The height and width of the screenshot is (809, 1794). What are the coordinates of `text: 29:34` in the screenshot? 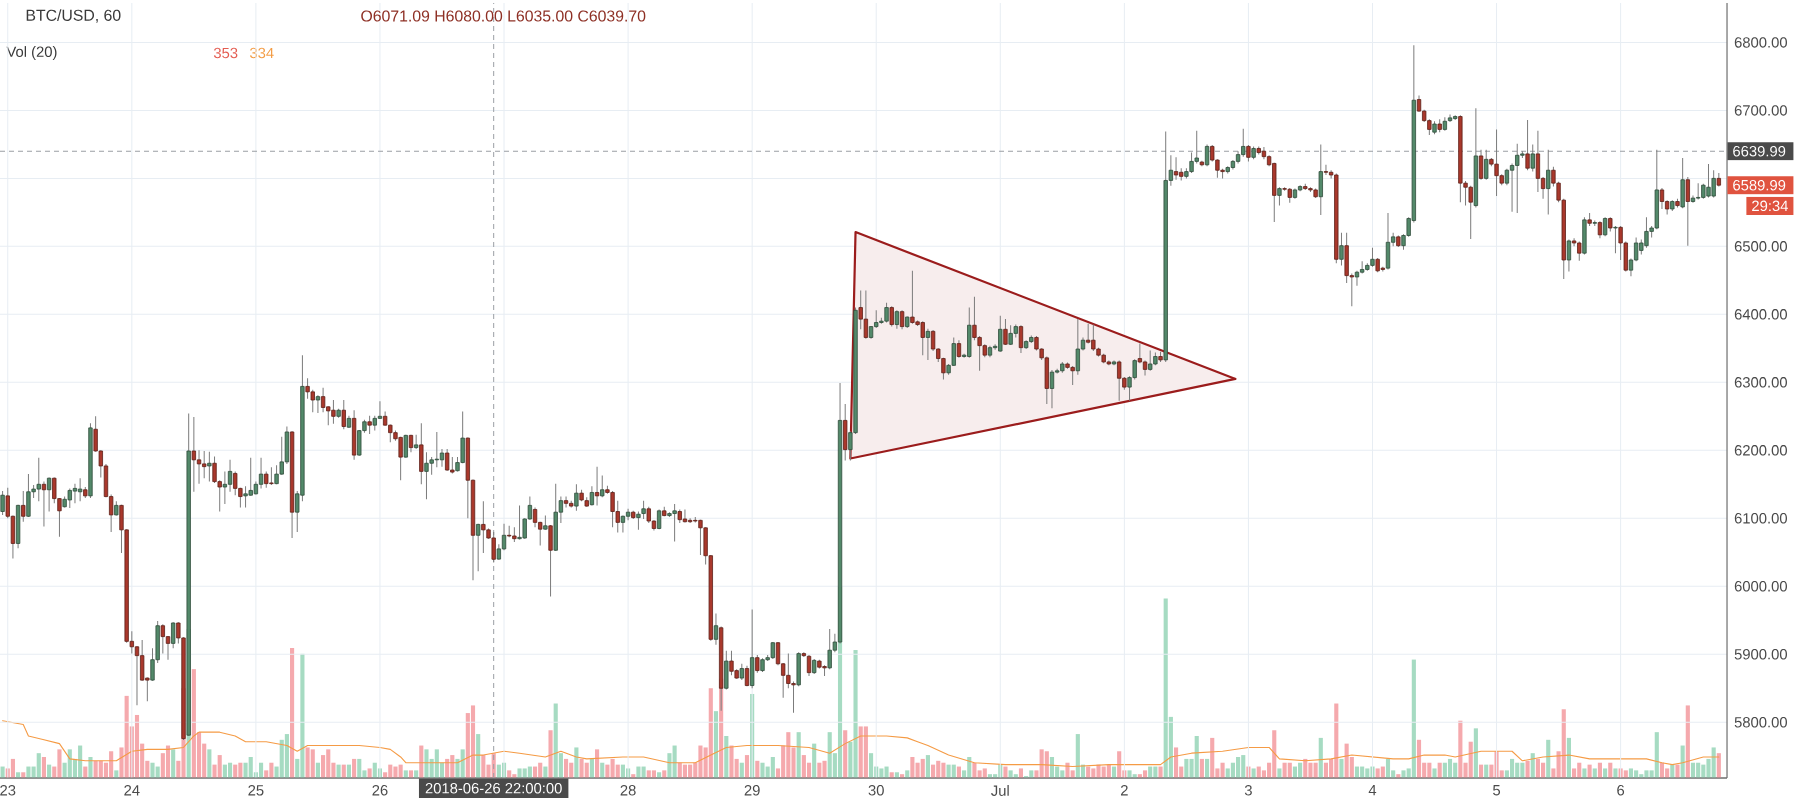 It's located at (1770, 206).